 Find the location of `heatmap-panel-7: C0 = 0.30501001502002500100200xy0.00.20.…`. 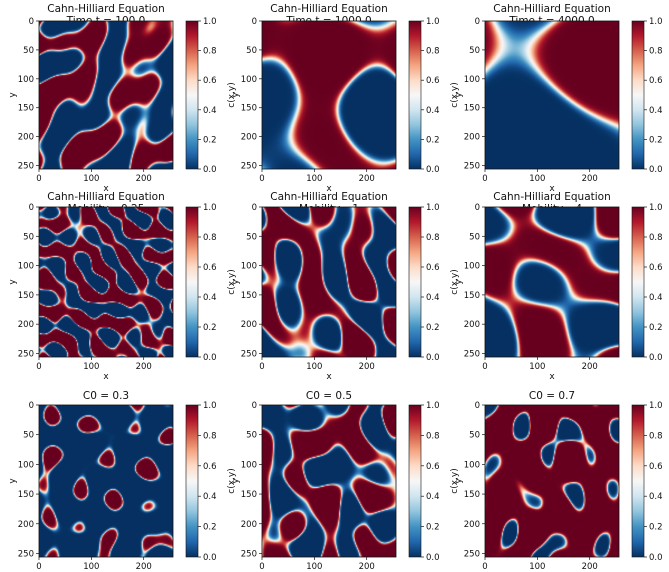

heatmap-panel-7: C0 = 0.30501001502002500100200xy0.00.20.… is located at coordinates (122, 481).